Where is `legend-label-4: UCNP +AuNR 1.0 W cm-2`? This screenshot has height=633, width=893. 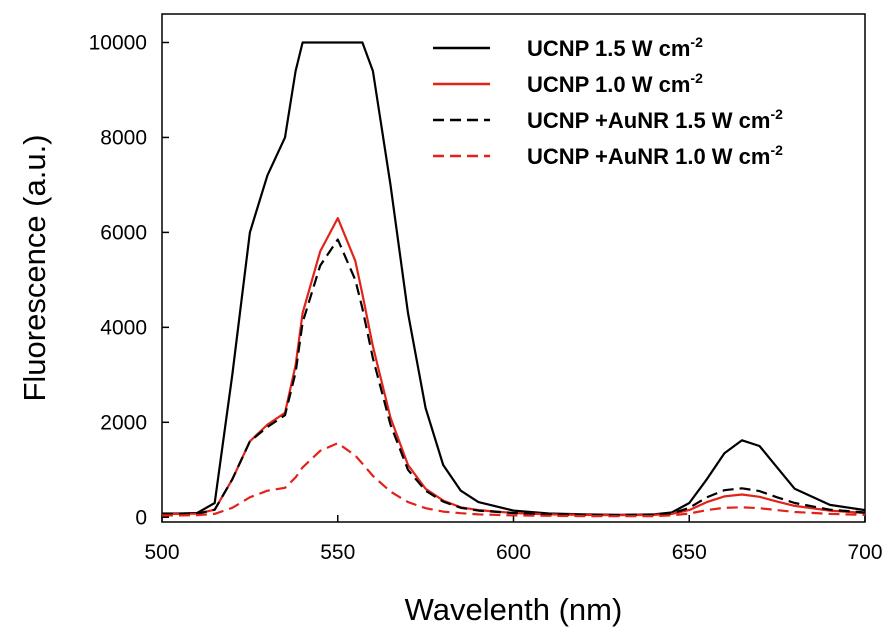 legend-label-4: UCNP +AuNR 1.0 W cm-2 is located at coordinates (655, 155).